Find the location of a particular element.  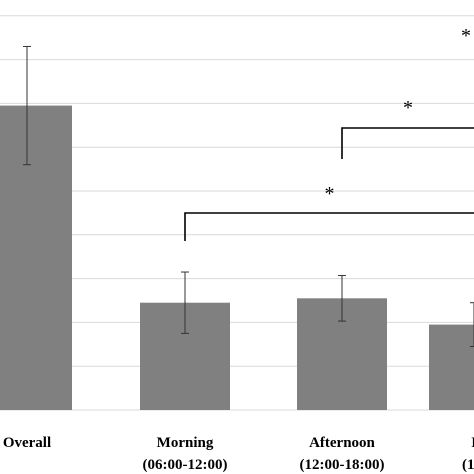

significance-bracket-0: * is located at coordinates (329, 212).